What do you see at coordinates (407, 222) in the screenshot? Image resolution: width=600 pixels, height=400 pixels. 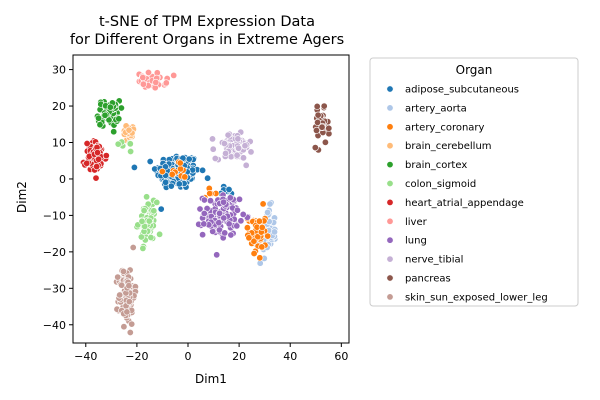 I see `legend-item-liver: liver` at bounding box center [407, 222].